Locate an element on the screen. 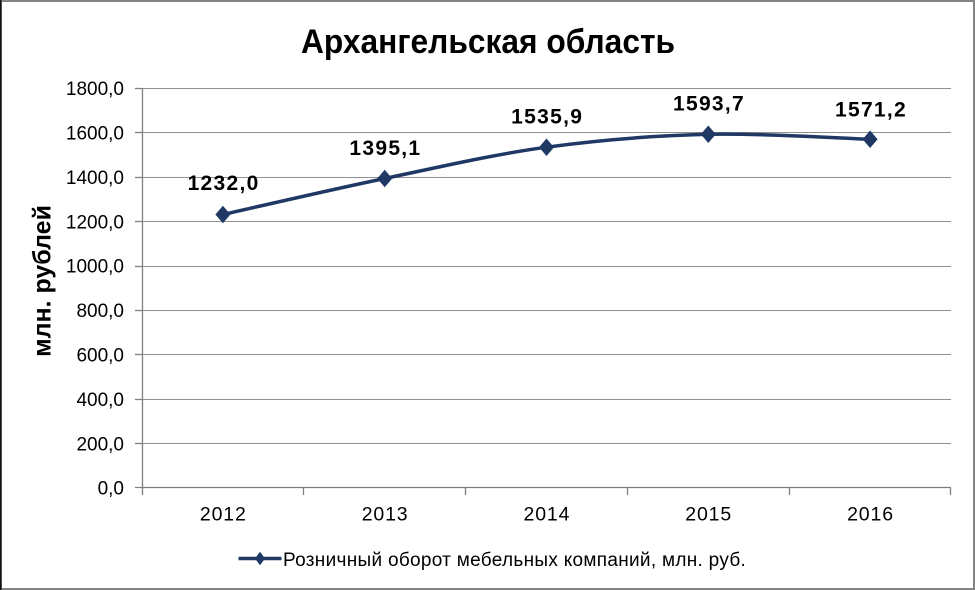  svg-text: 800,0 is located at coordinates (100, 311).